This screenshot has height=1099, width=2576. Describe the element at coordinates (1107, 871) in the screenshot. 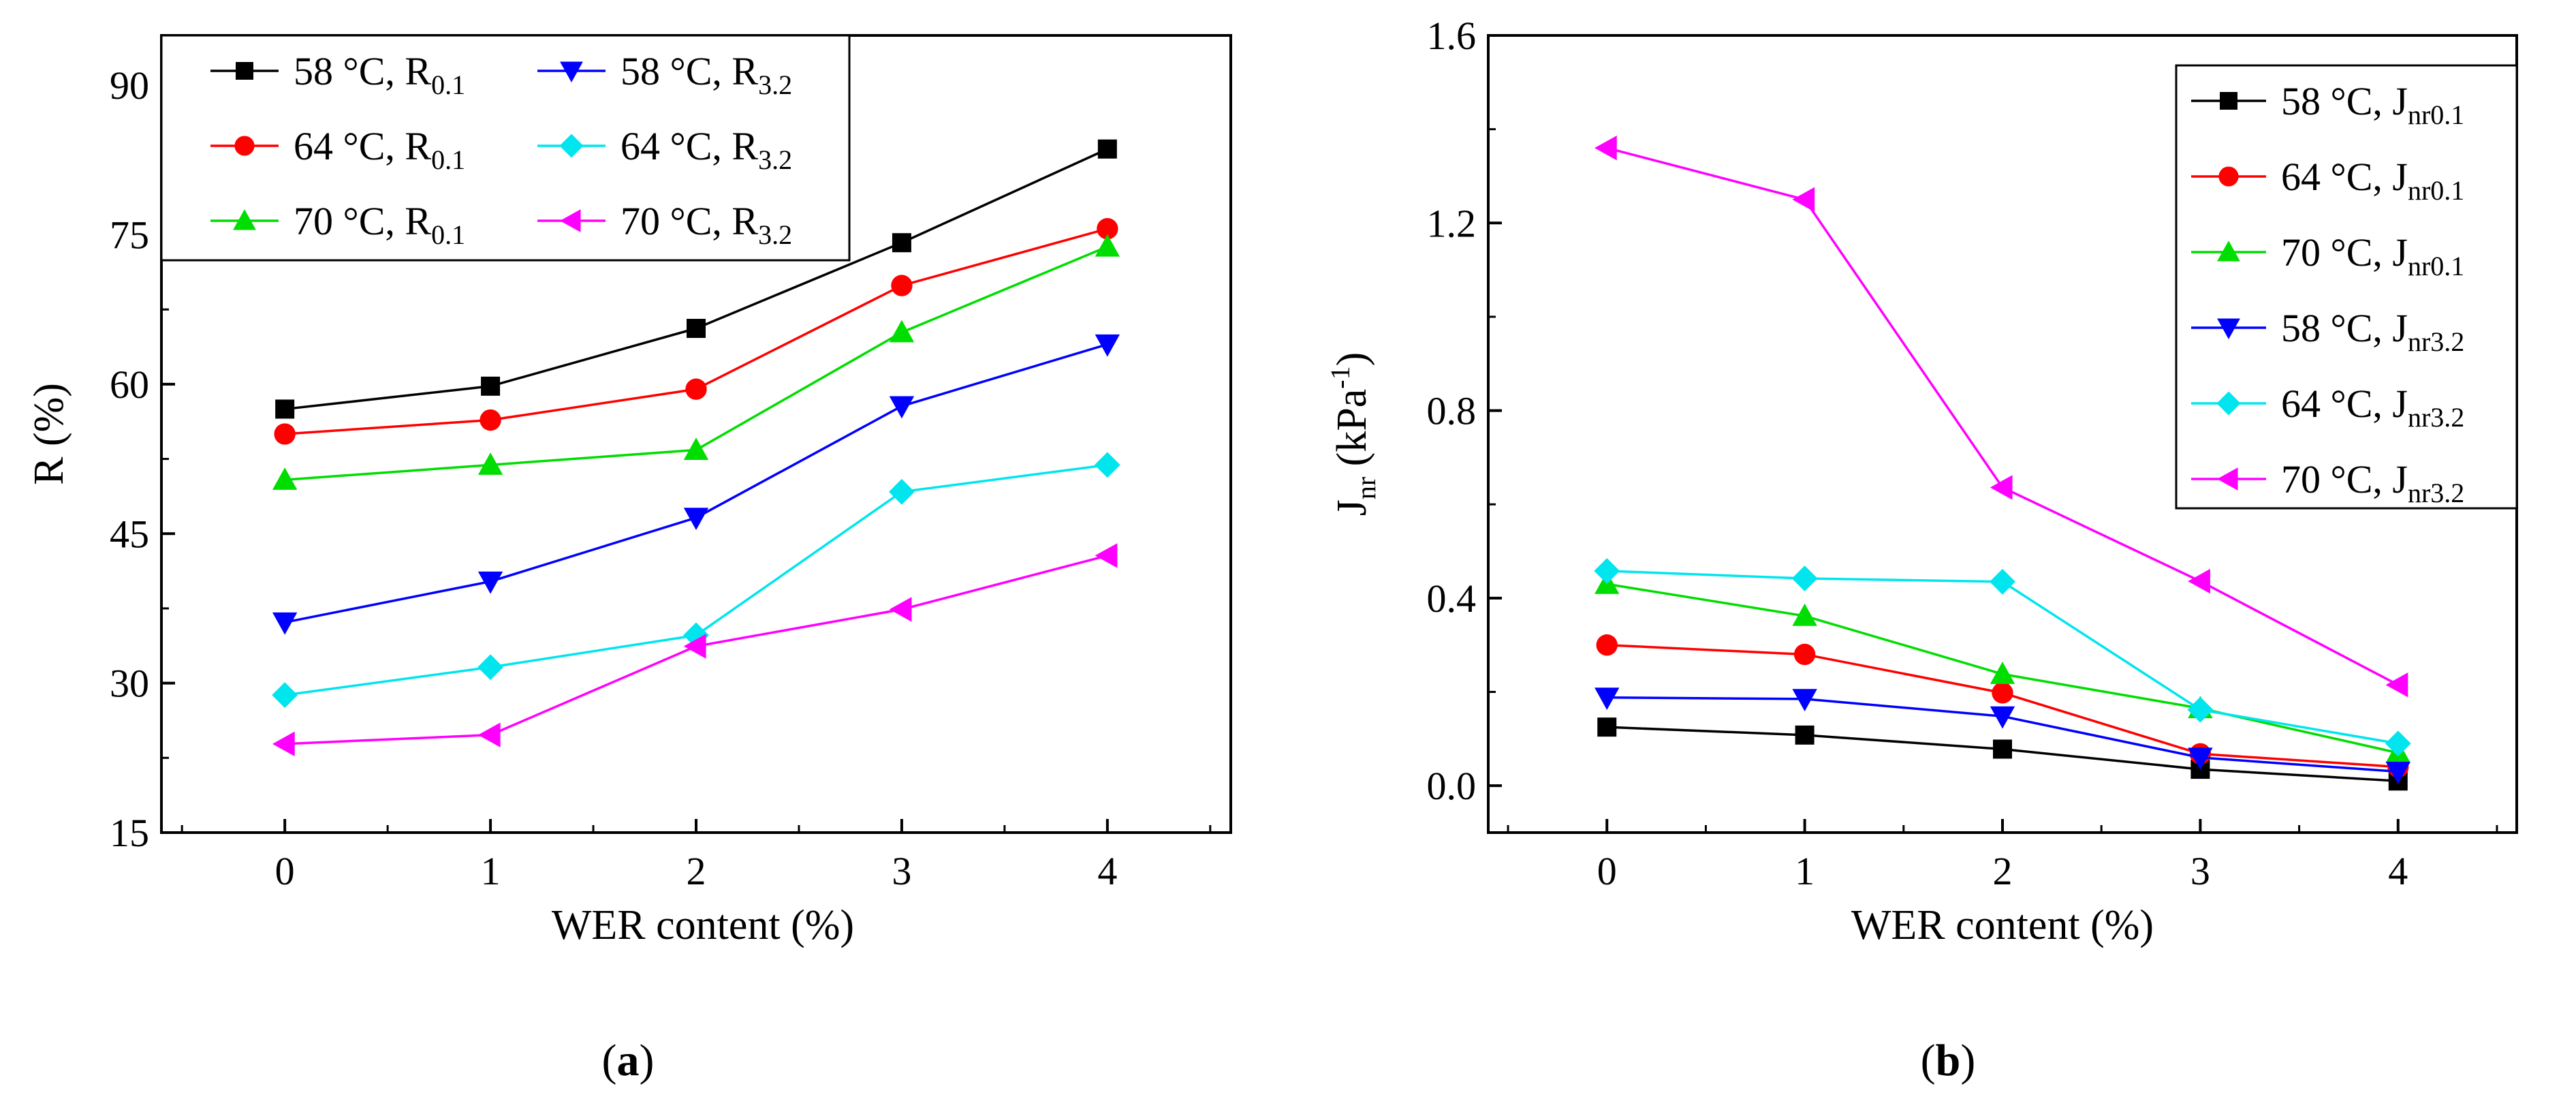

I see `x-tick-label: 4` at that location.